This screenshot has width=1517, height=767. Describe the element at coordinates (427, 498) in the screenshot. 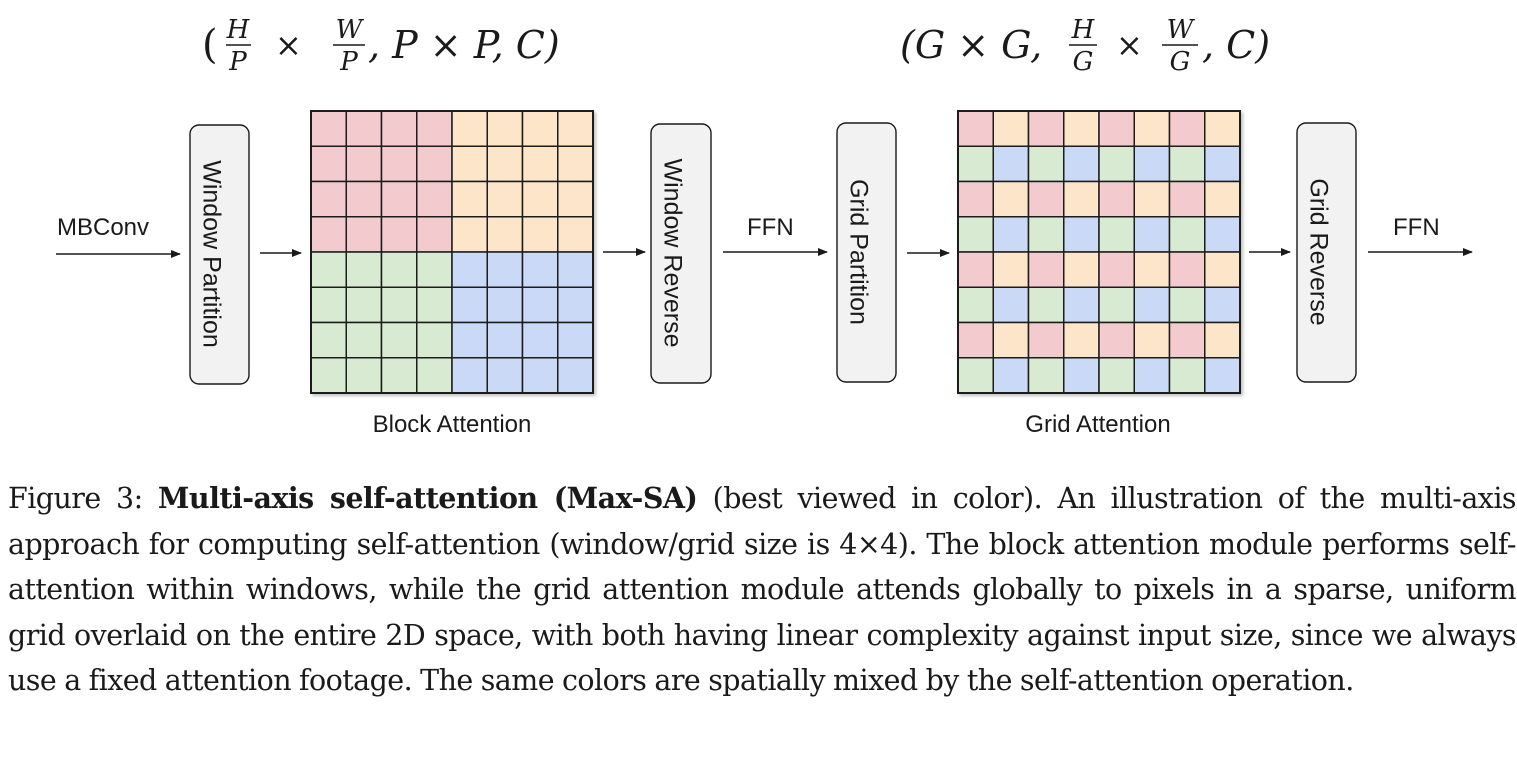

I see `caption-title: Multi-axis self-attention (Max-SA)` at that location.